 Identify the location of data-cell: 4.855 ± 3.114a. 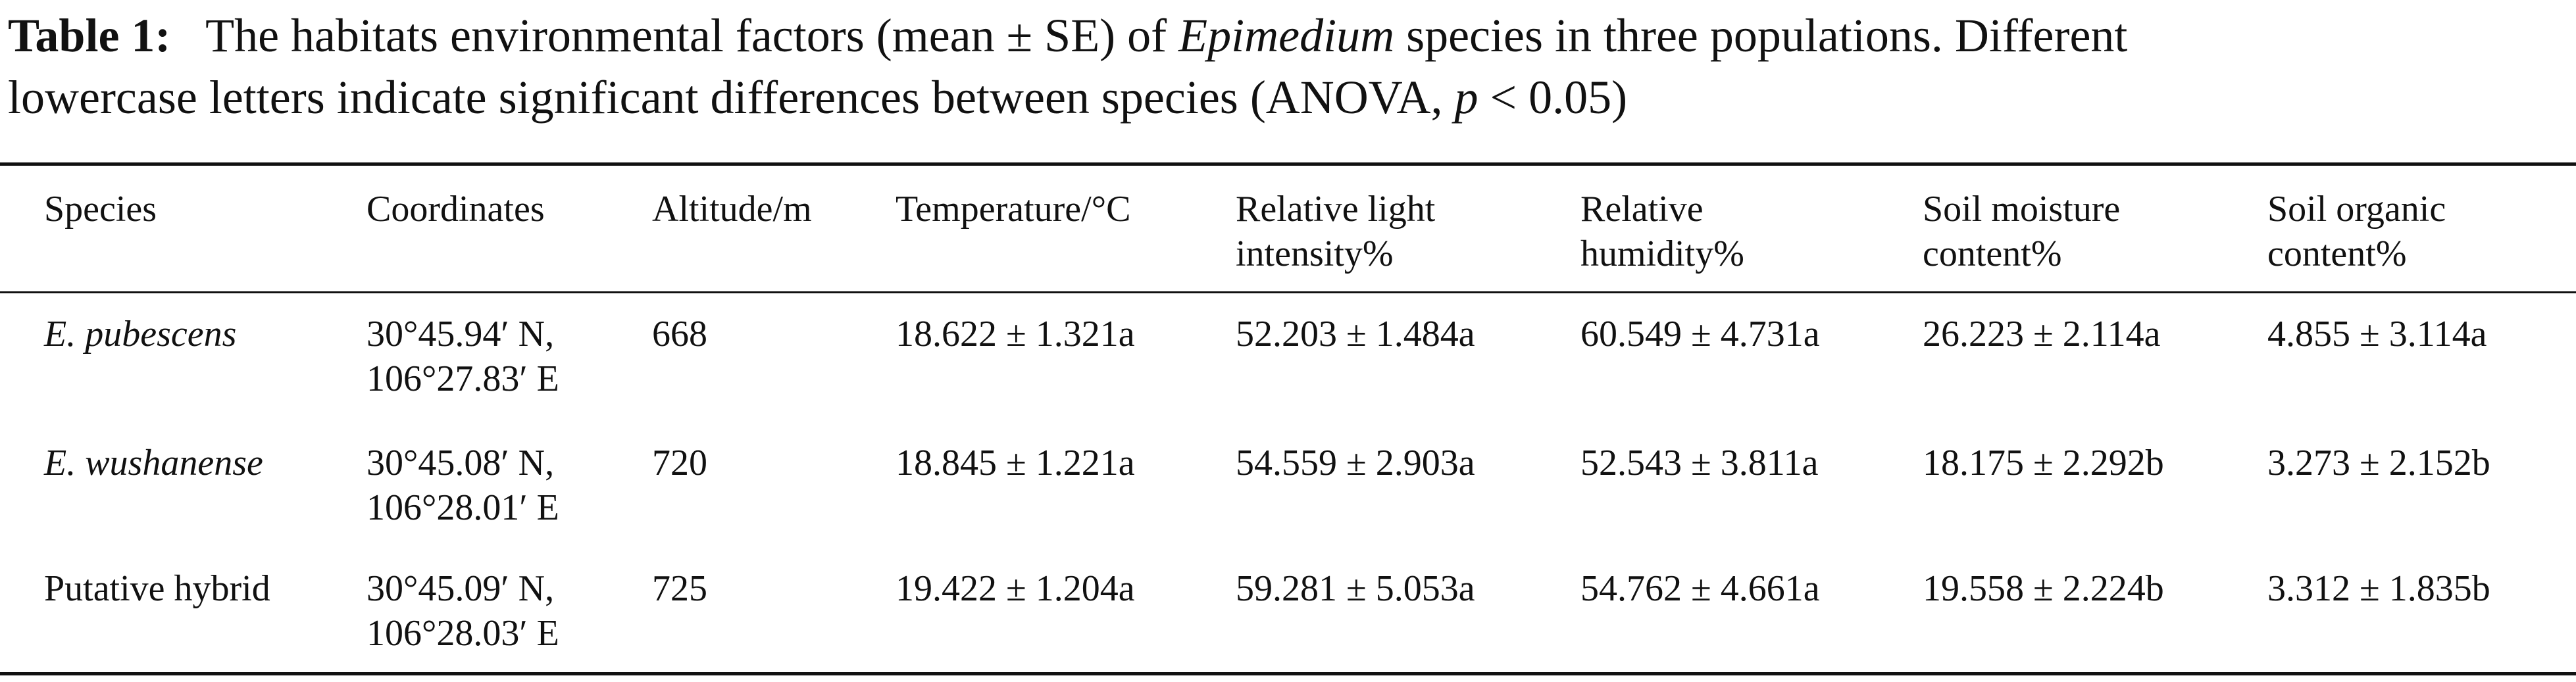
(2377, 334).